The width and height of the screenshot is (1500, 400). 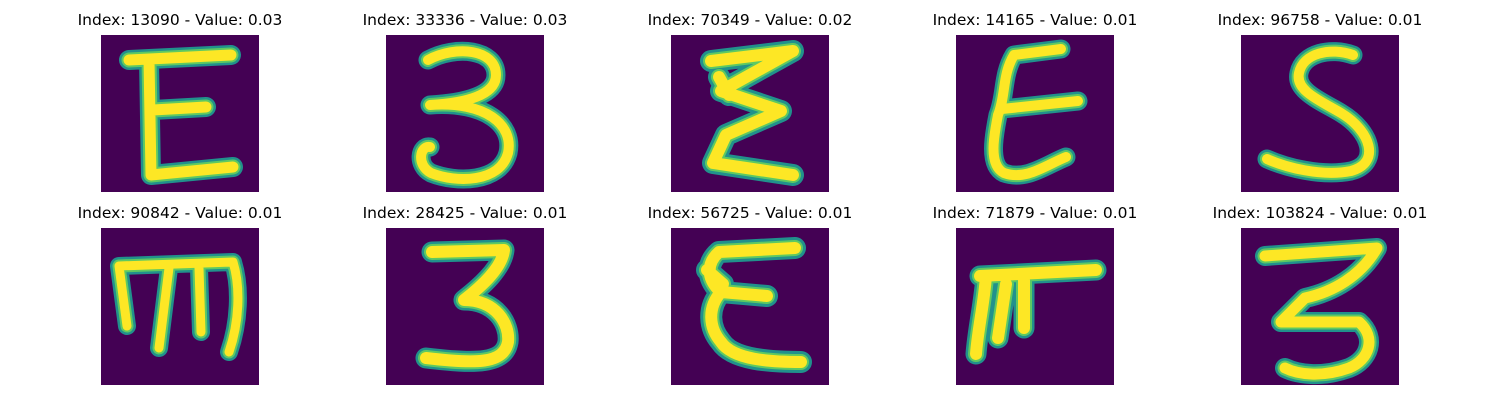 What do you see at coordinates (1320, 213) in the screenshot?
I see `tile-title: Index: 103824 - Value: 0.01` at bounding box center [1320, 213].